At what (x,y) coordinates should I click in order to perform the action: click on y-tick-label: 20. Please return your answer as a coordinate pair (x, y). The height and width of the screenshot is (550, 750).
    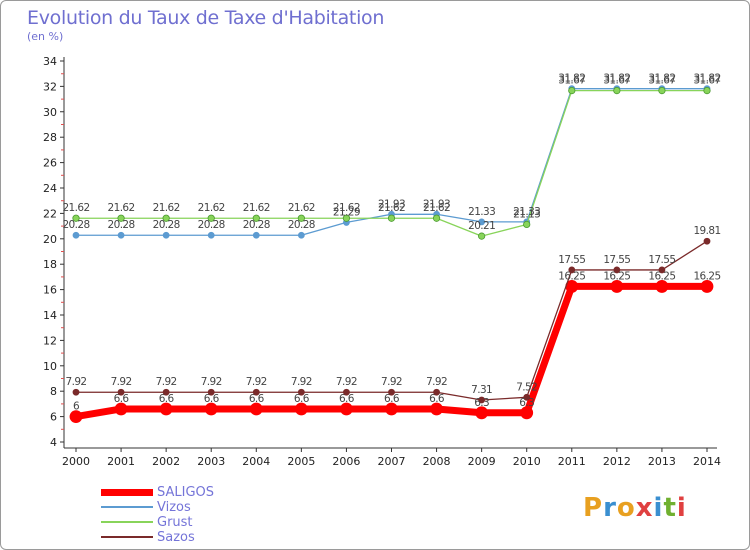
    Looking at the image, I should click on (50, 239).